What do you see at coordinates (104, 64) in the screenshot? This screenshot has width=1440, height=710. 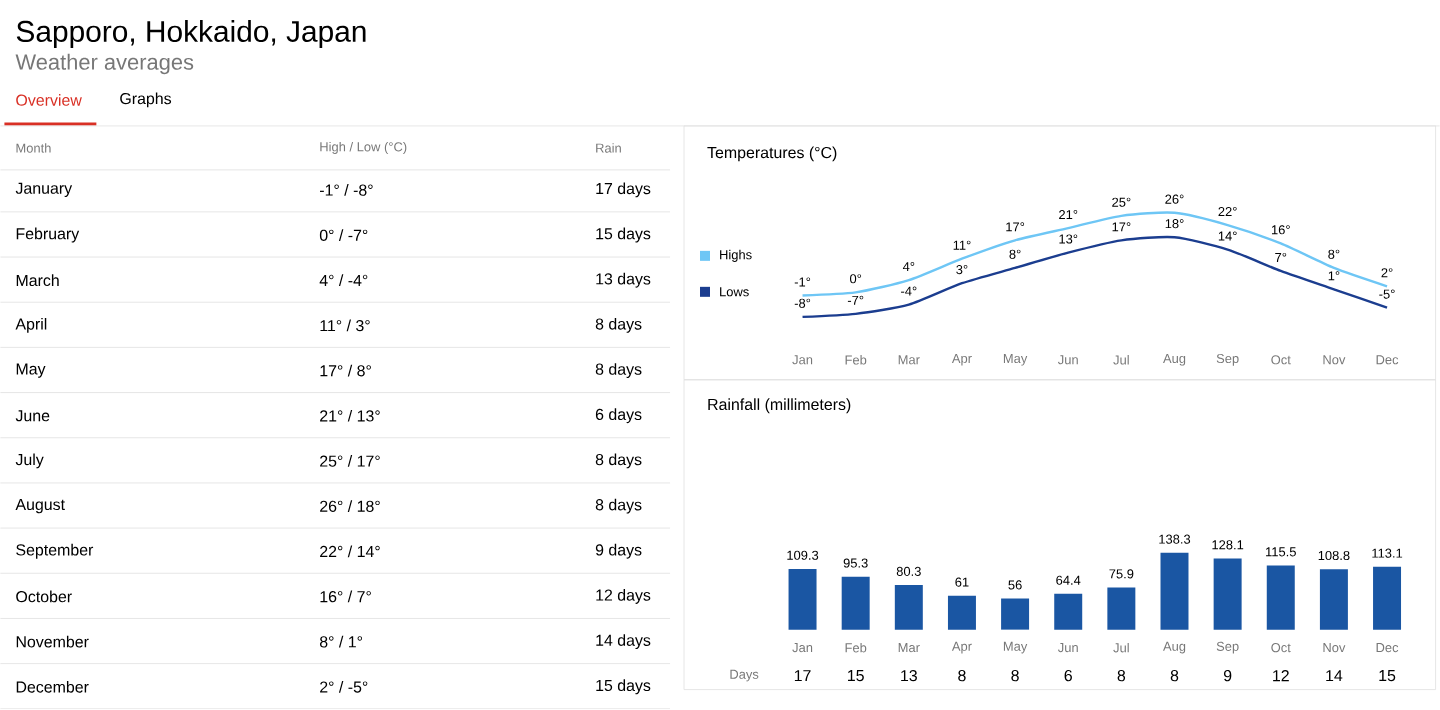 I see `text: Weather averages` at bounding box center [104, 64].